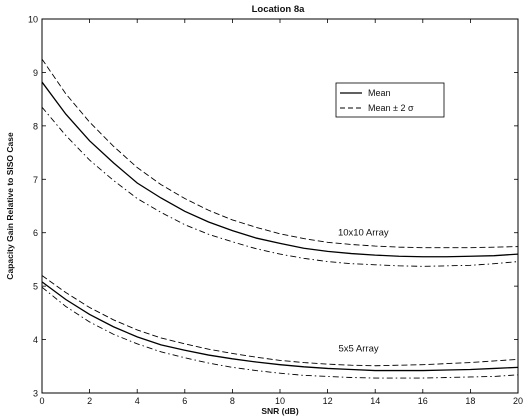 This screenshot has width=526, height=419. I want to click on y-tick-label-8: 8, so click(35, 126).